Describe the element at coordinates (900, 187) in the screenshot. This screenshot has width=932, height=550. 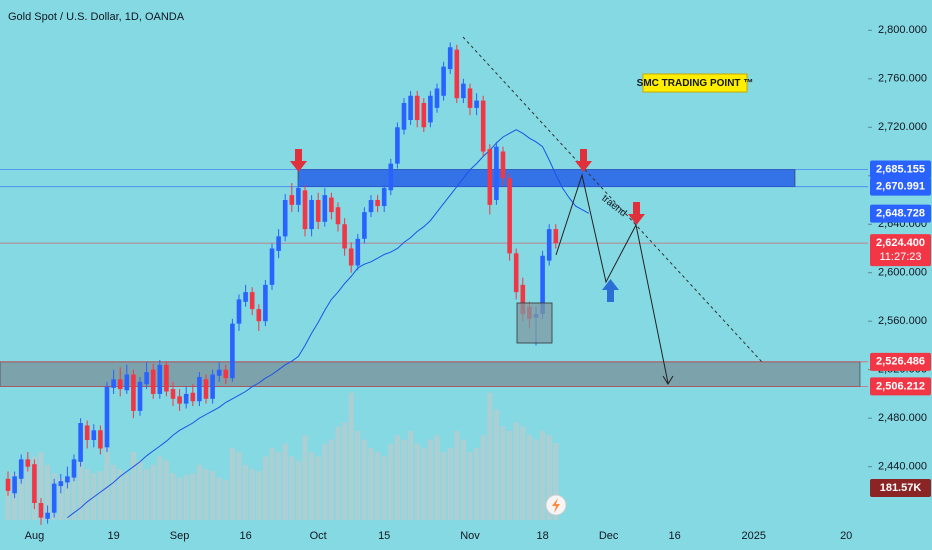
I see `price-badge-label: 2,670.991` at that location.